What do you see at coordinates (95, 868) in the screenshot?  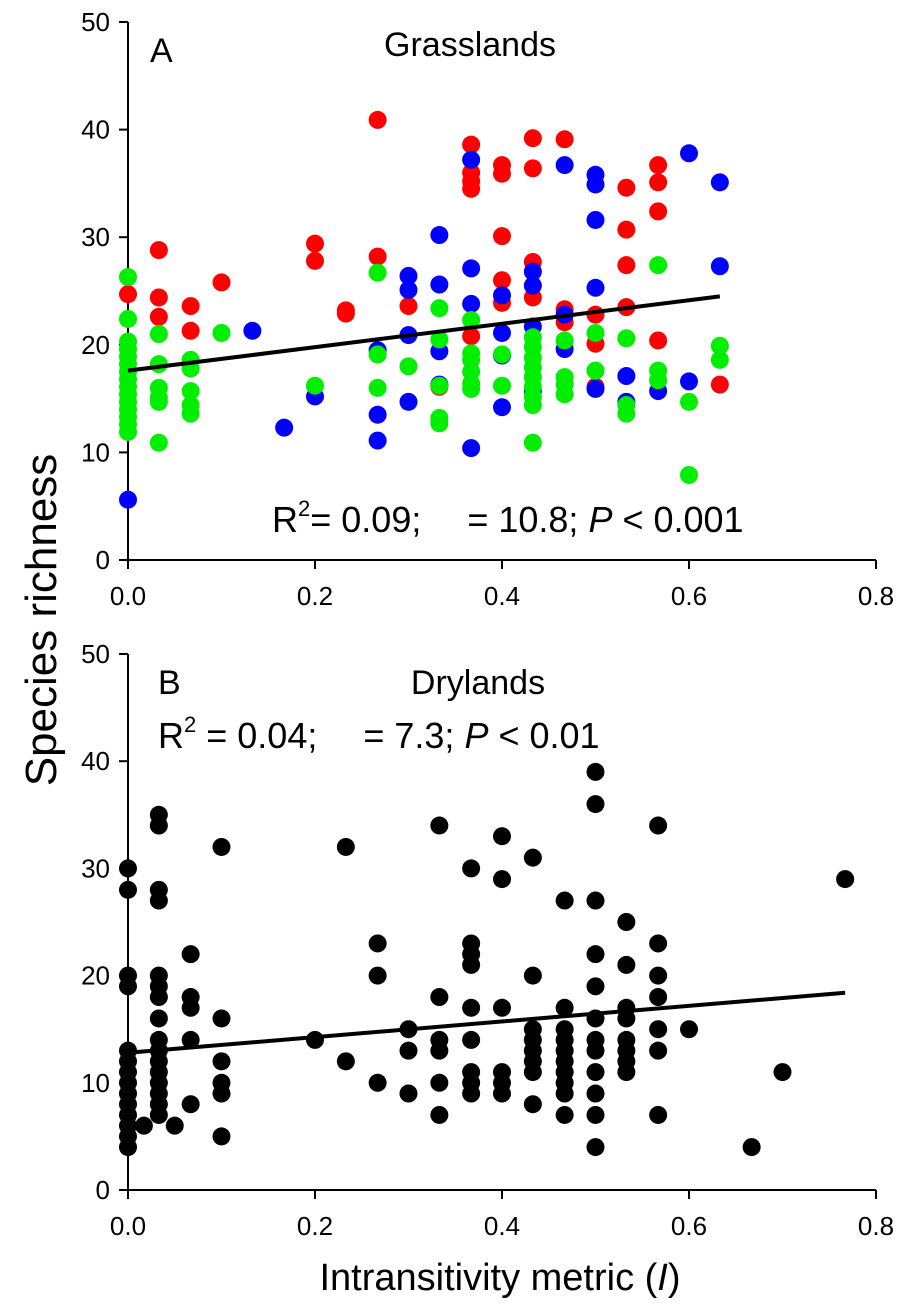 I see `panel-b-y-tick-label: 30` at bounding box center [95, 868].